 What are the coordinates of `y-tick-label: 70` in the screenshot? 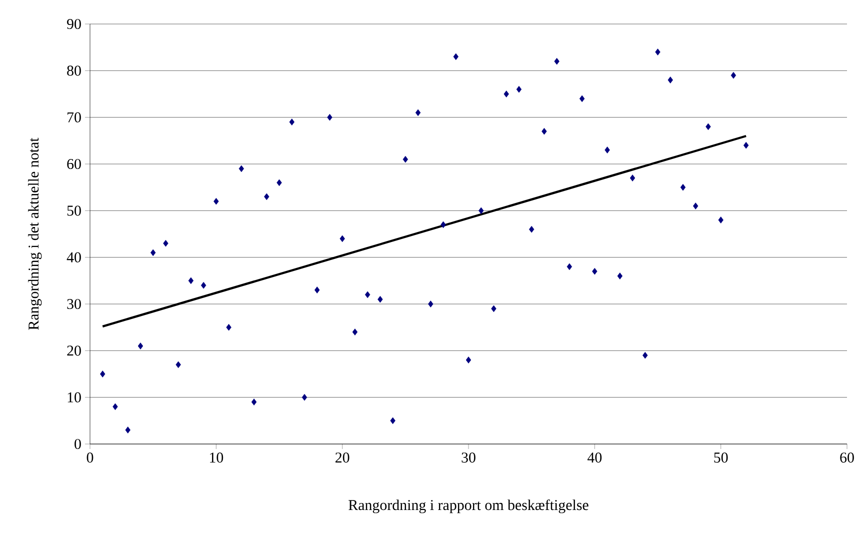 It's located at (74, 117).